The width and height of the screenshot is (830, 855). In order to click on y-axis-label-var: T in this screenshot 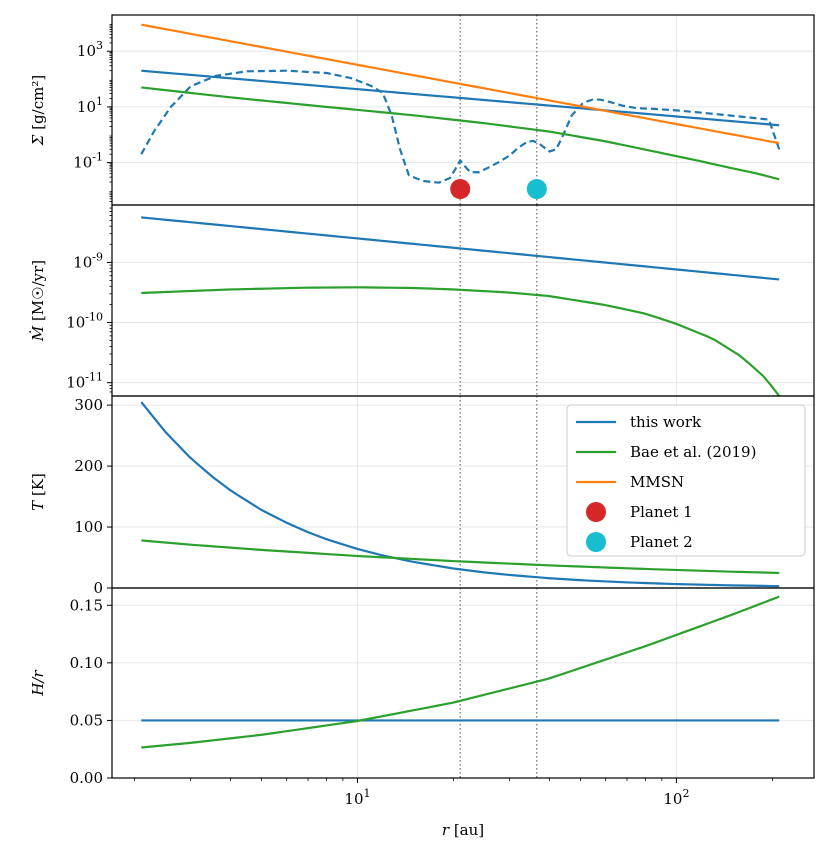, I will do `click(38, 505)`.